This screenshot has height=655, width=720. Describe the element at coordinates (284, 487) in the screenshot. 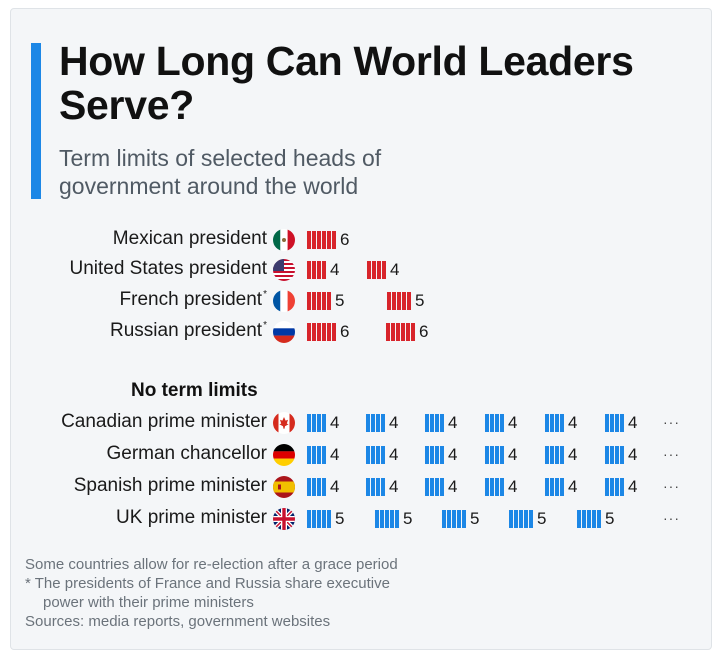

I see `spain-flag-icon` at that location.